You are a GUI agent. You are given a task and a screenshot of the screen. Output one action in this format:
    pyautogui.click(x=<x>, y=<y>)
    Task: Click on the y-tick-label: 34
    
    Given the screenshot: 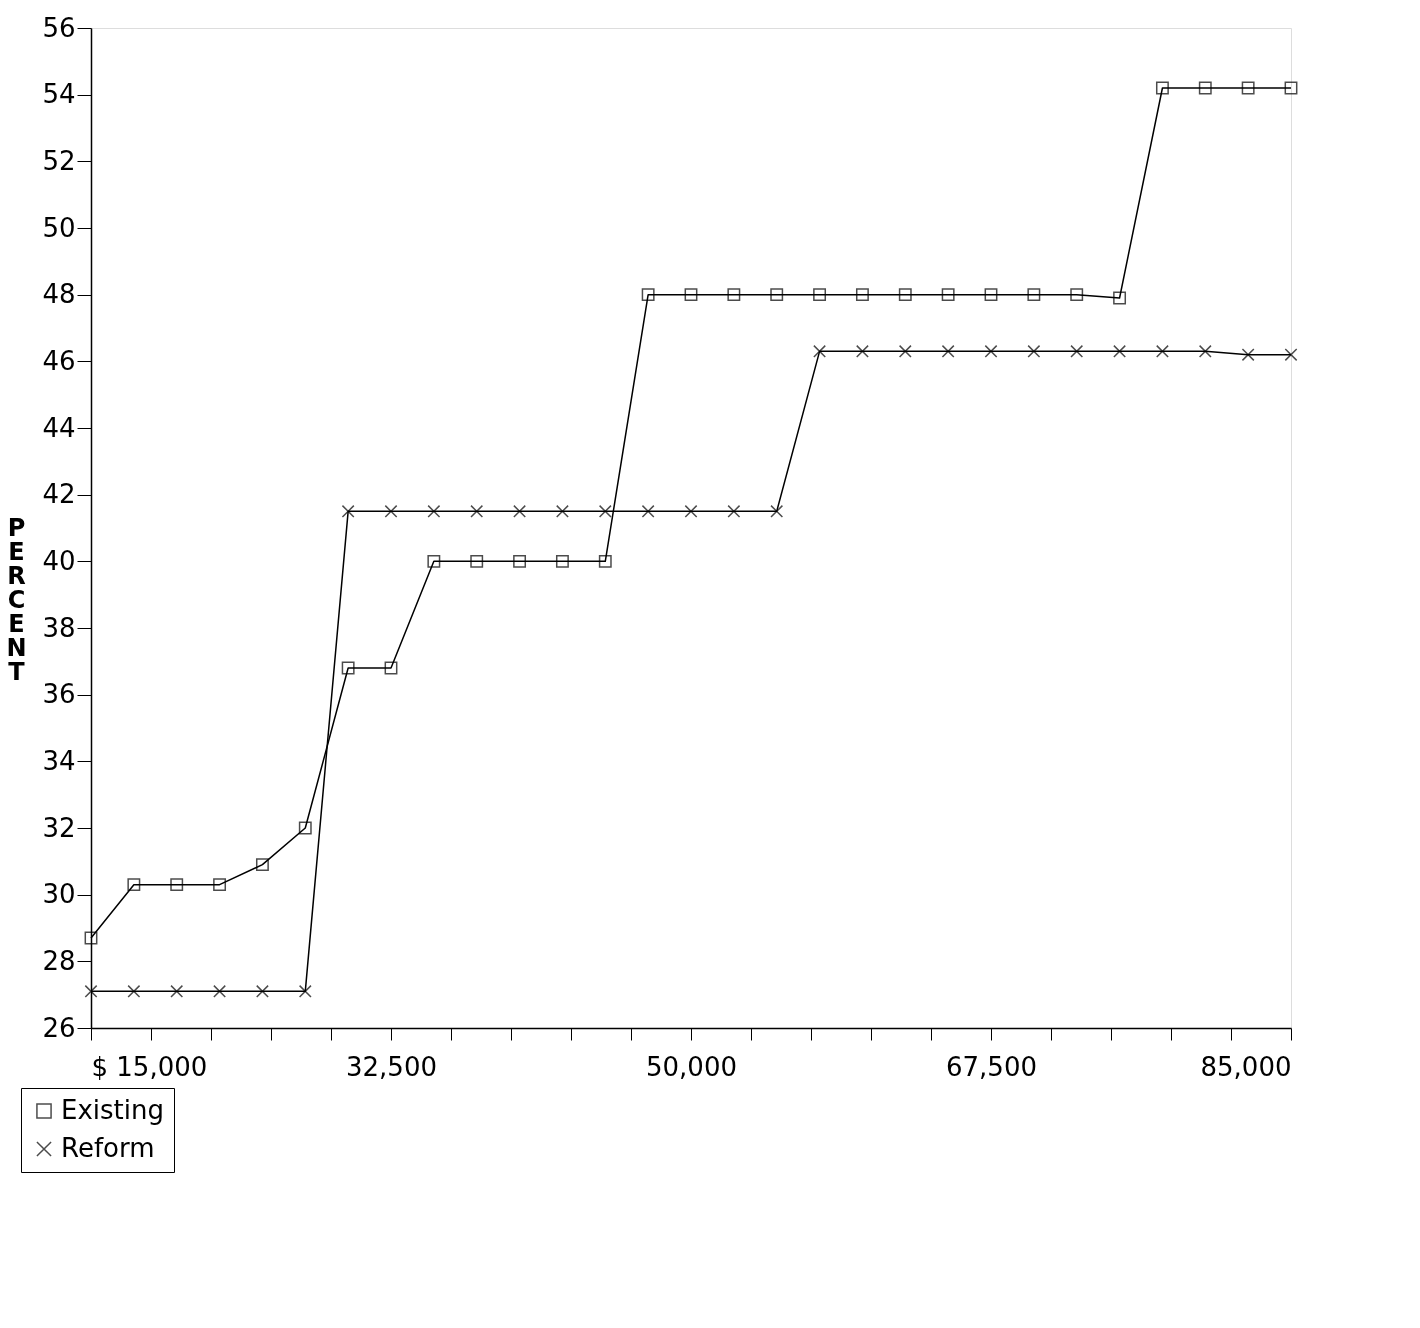 What is the action you would take?
    pyautogui.click(x=59, y=760)
    